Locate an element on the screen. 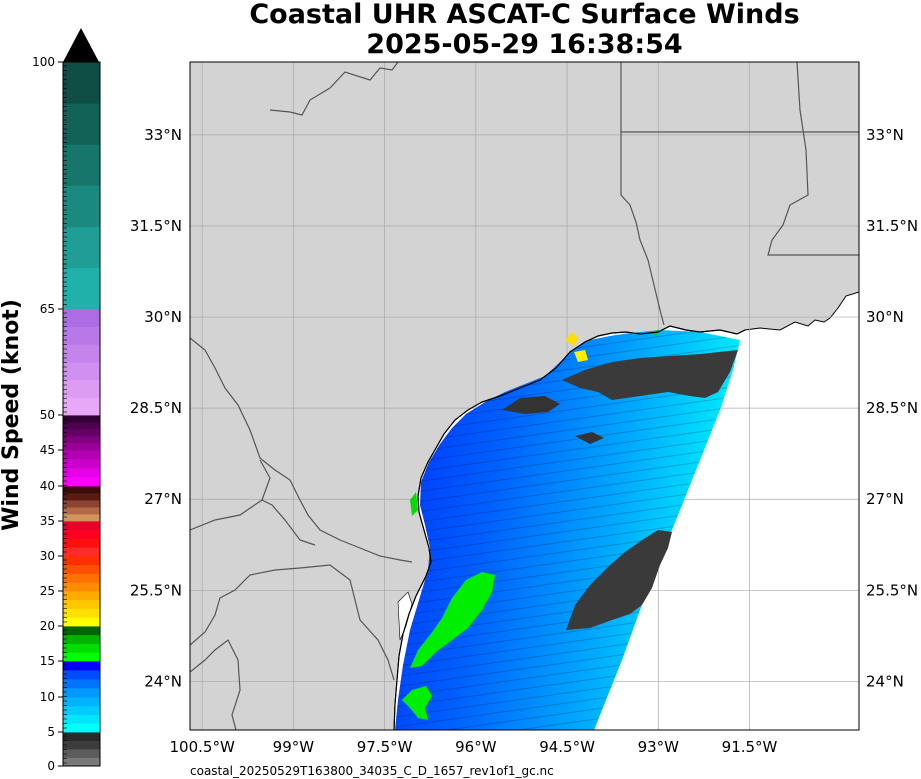 Image resolution: width=921 pixels, height=779 pixels. lon-label: 100.5°W is located at coordinates (202, 747).